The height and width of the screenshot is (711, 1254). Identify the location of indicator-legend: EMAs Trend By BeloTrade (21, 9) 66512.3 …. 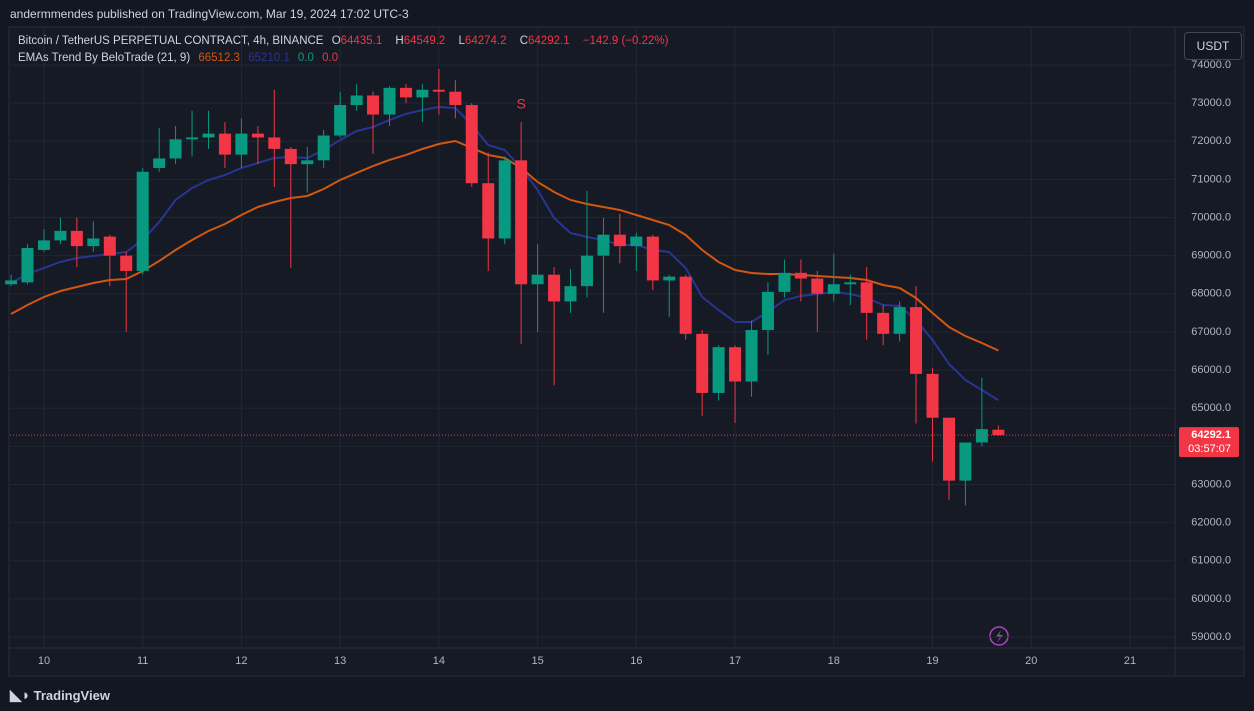
(180, 58).